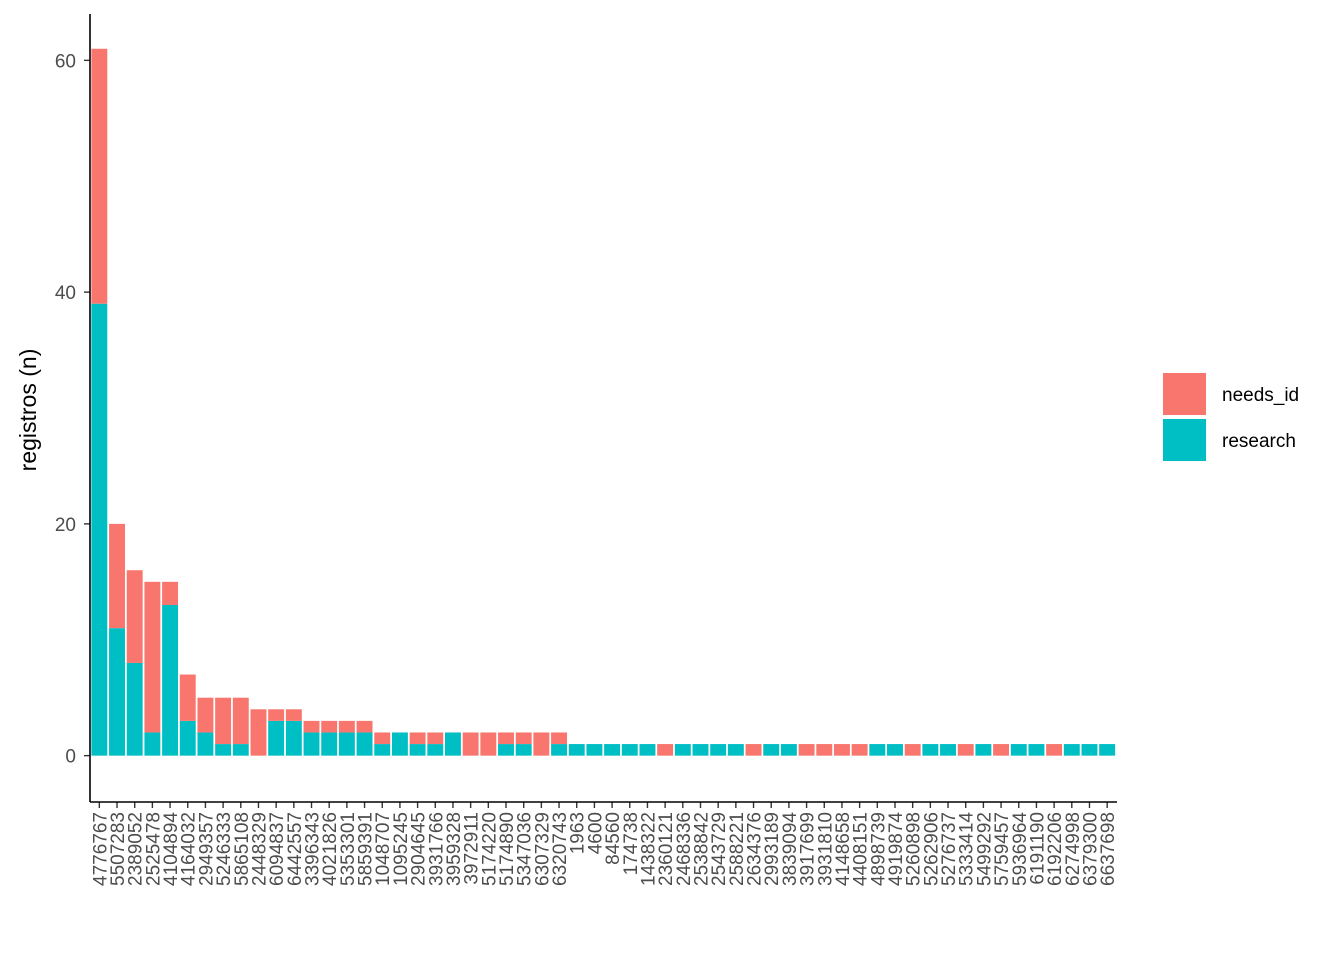 The image size is (1344, 965). I want to click on x-tick-label: 4021826, so click(330, 849).